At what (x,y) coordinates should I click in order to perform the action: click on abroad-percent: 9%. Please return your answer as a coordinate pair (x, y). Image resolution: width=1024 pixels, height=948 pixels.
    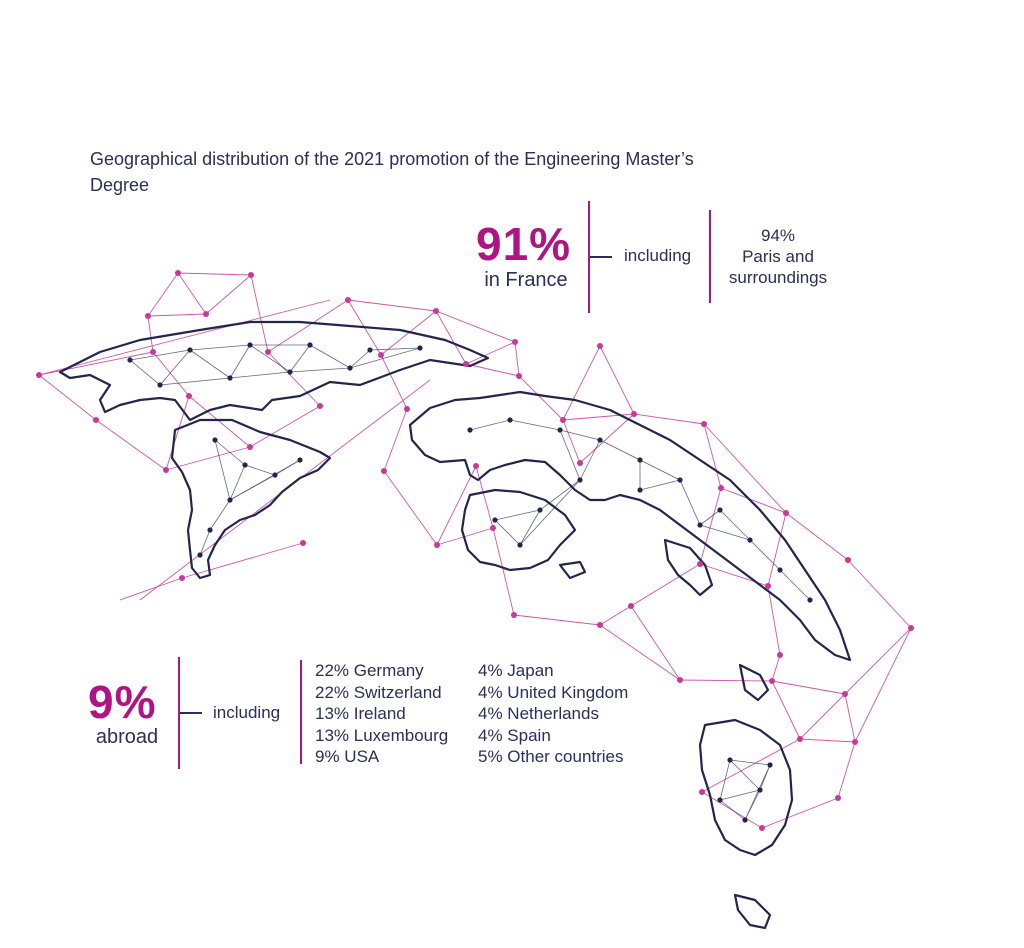
    Looking at the image, I should click on (122, 702).